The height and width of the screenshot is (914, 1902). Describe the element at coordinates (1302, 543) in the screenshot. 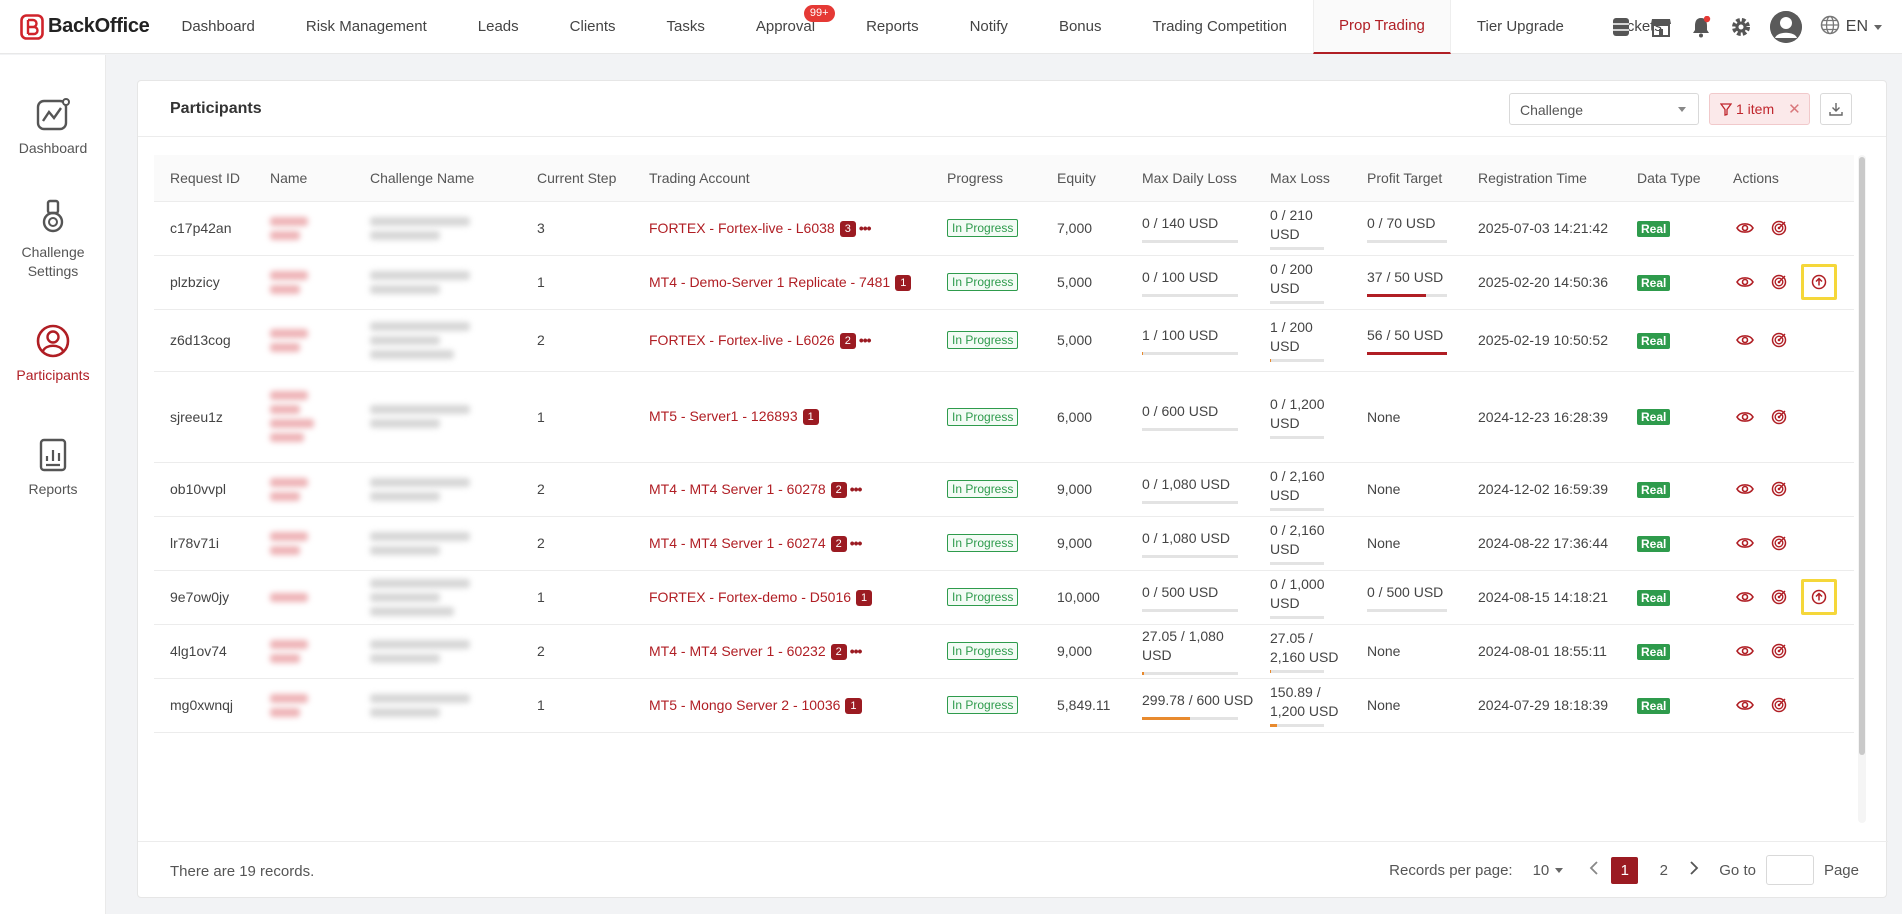

I see `max-loss: 0 / 2,160 USD` at that location.